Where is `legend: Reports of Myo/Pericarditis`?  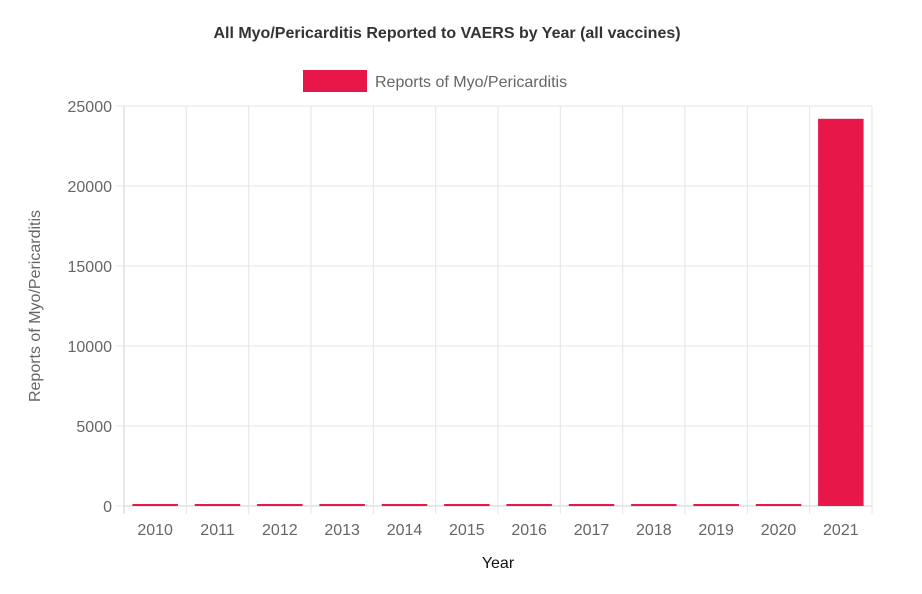
legend: Reports of Myo/Pericarditis is located at coordinates (435, 81).